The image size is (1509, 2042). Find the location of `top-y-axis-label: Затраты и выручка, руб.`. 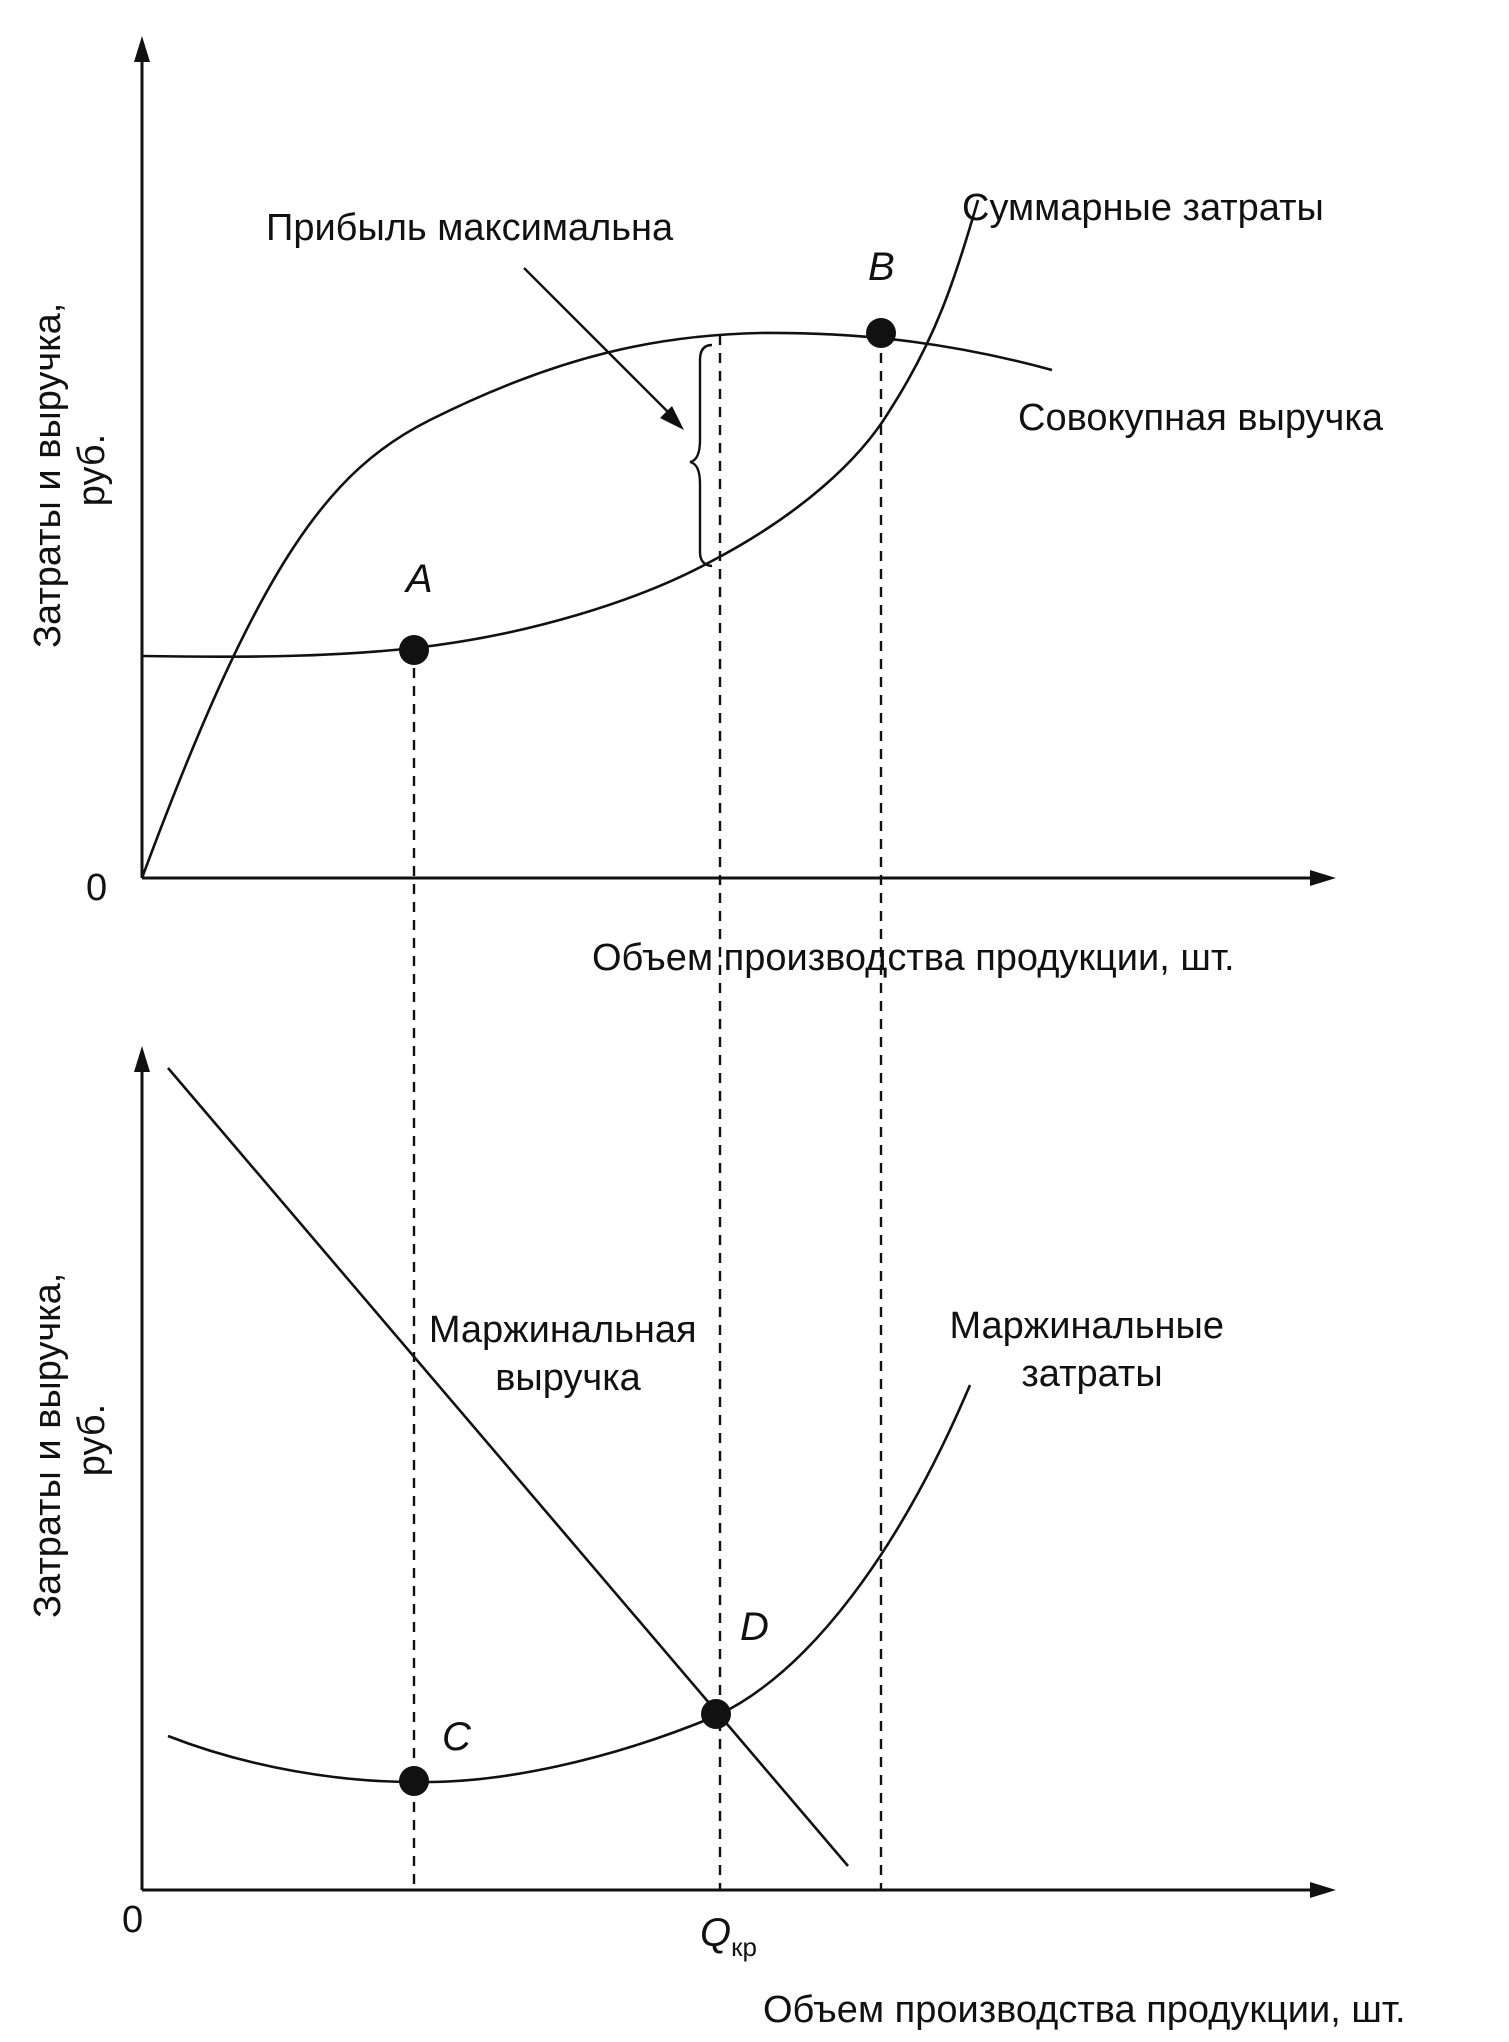

top-y-axis-label: Затраты и выручка, руб. is located at coordinates (70, 470).